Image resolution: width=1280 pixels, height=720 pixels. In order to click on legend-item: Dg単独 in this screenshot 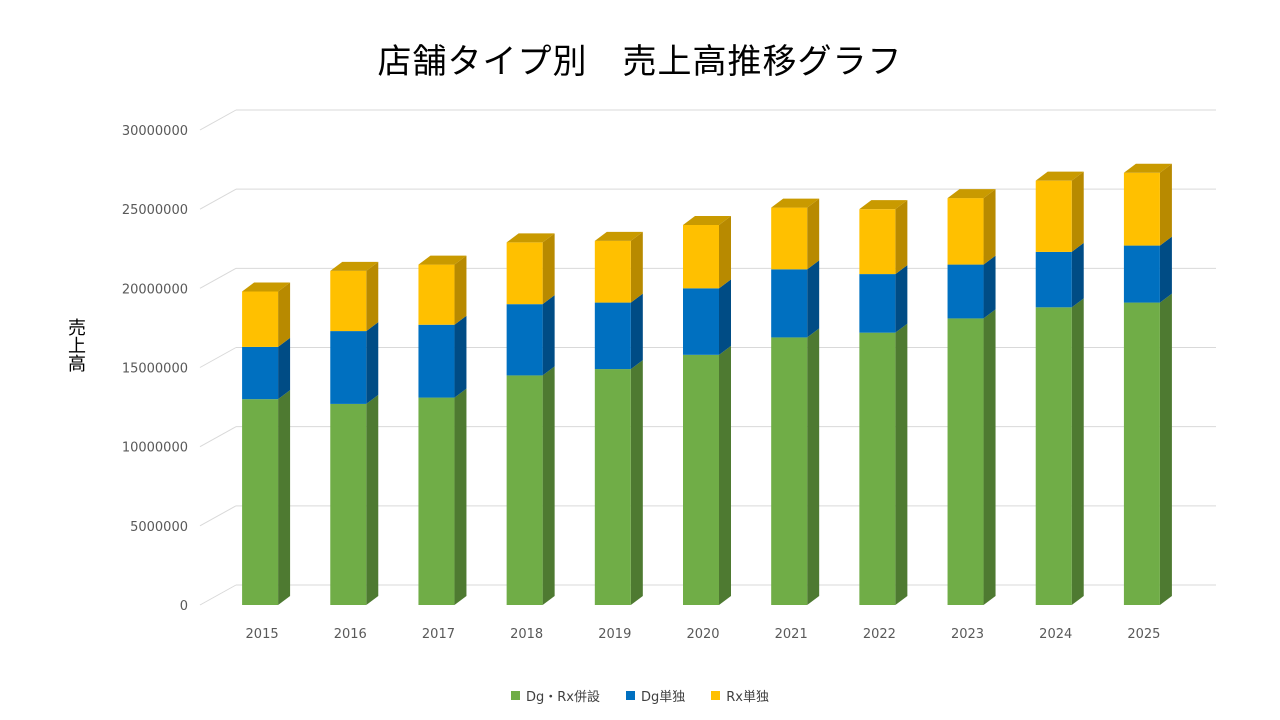, I will do `click(655, 695)`.